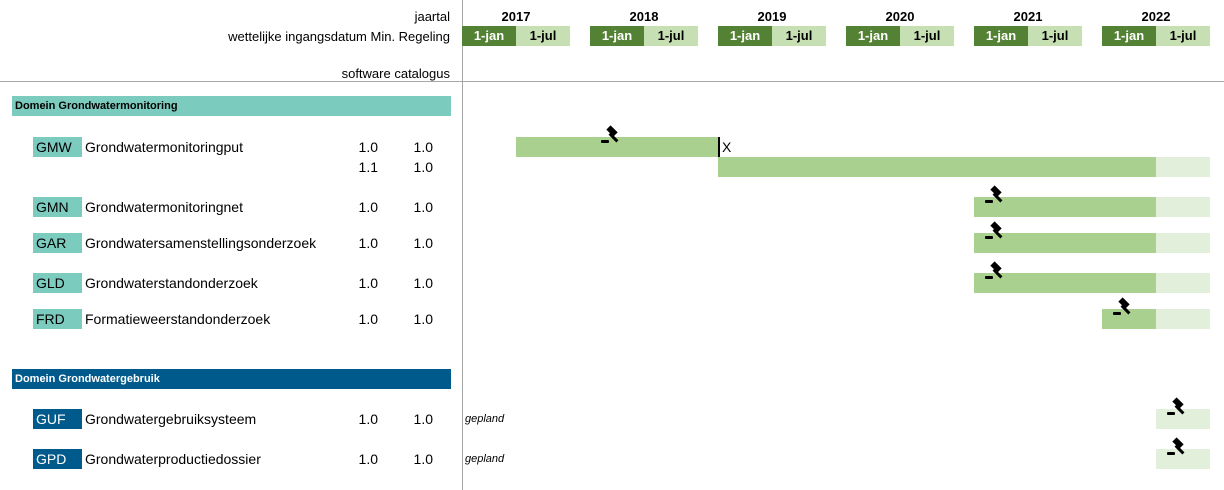 This screenshot has width=1224, height=490. What do you see at coordinates (57, 243) in the screenshot?
I see `item-code-badge: GAR` at bounding box center [57, 243].